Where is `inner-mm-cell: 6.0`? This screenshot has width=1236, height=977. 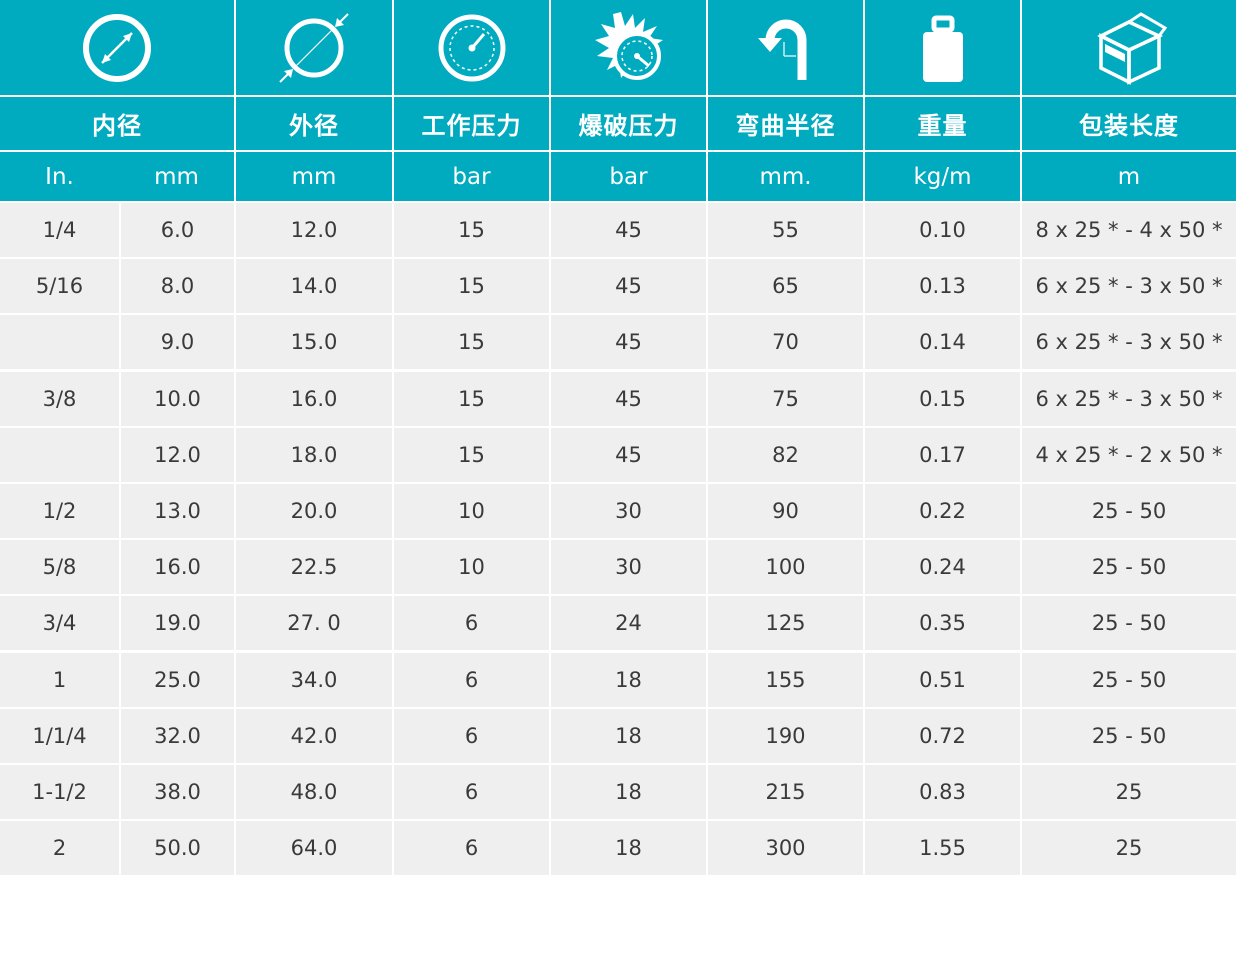 inner-mm-cell: 6.0 is located at coordinates (177, 230).